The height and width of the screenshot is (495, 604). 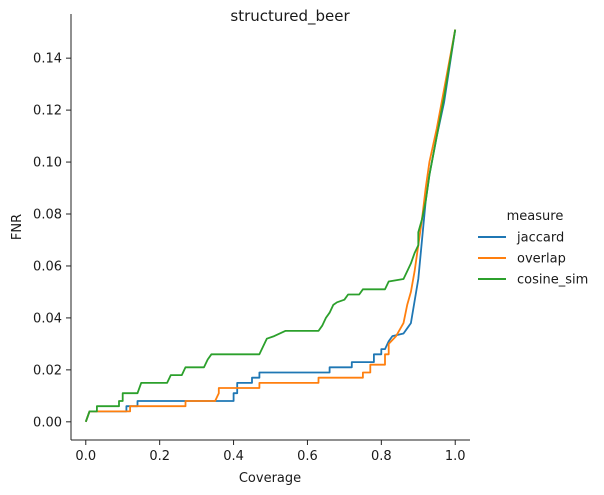 I want to click on y-tick-label: 0.00, so click(x=47, y=422).